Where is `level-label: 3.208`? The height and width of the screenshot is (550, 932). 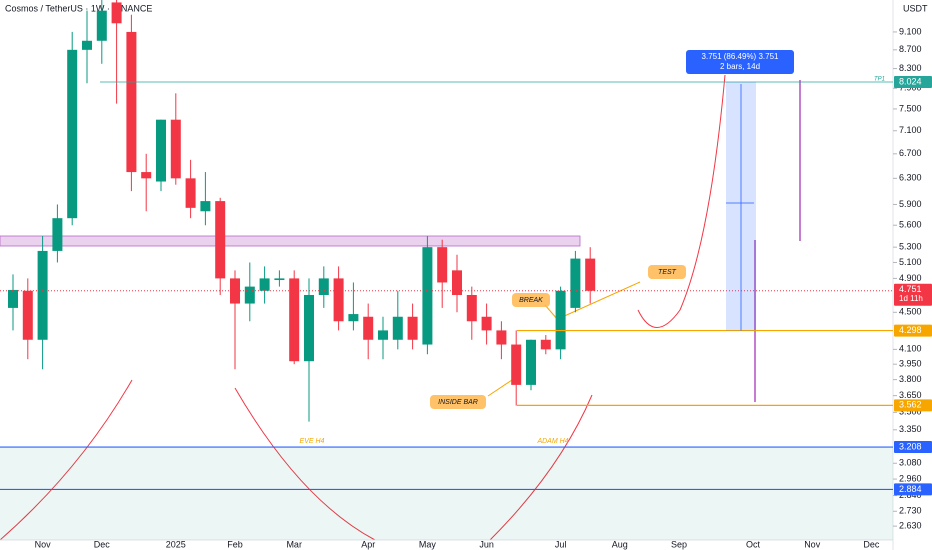
level-label: 3.208 is located at coordinates (910, 446).